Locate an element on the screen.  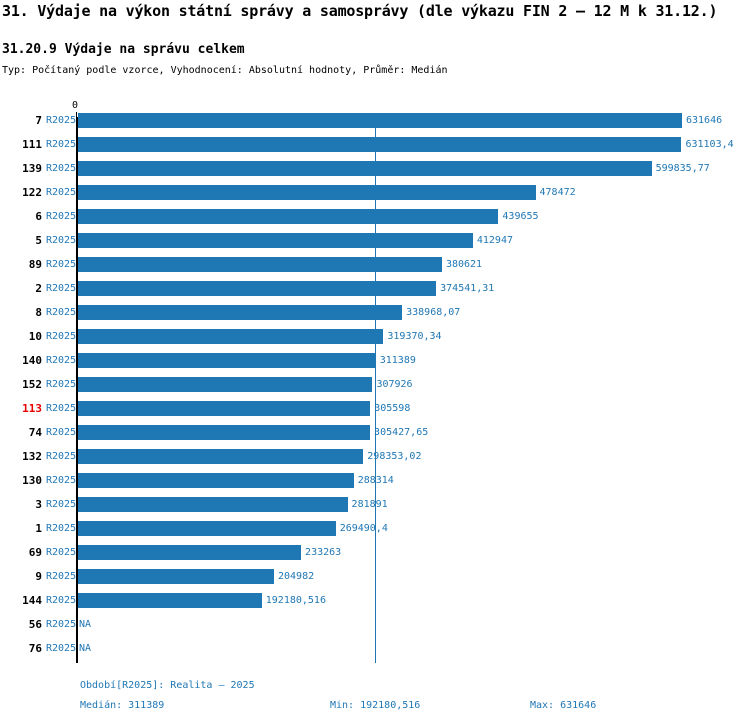
table-row: 140 R2025 311389 is located at coordinates (375, 360).